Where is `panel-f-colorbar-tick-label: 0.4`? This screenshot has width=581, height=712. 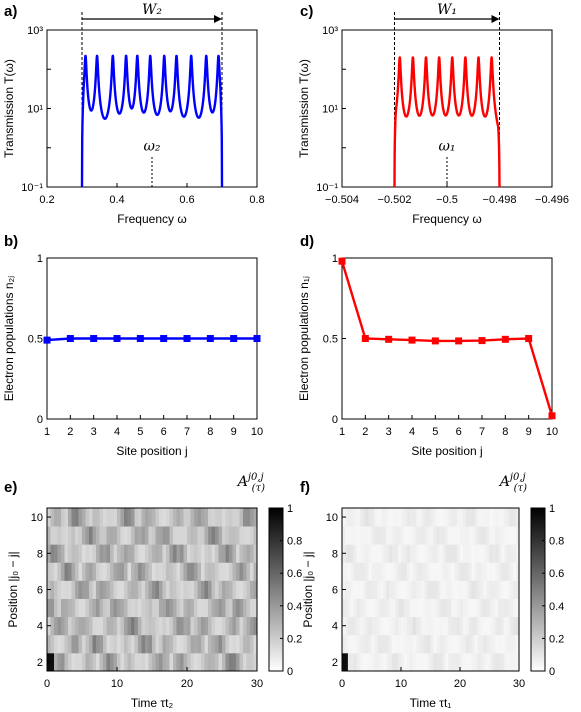
panel-f-colorbar-tick-label: 0.4 is located at coordinates (556, 607).